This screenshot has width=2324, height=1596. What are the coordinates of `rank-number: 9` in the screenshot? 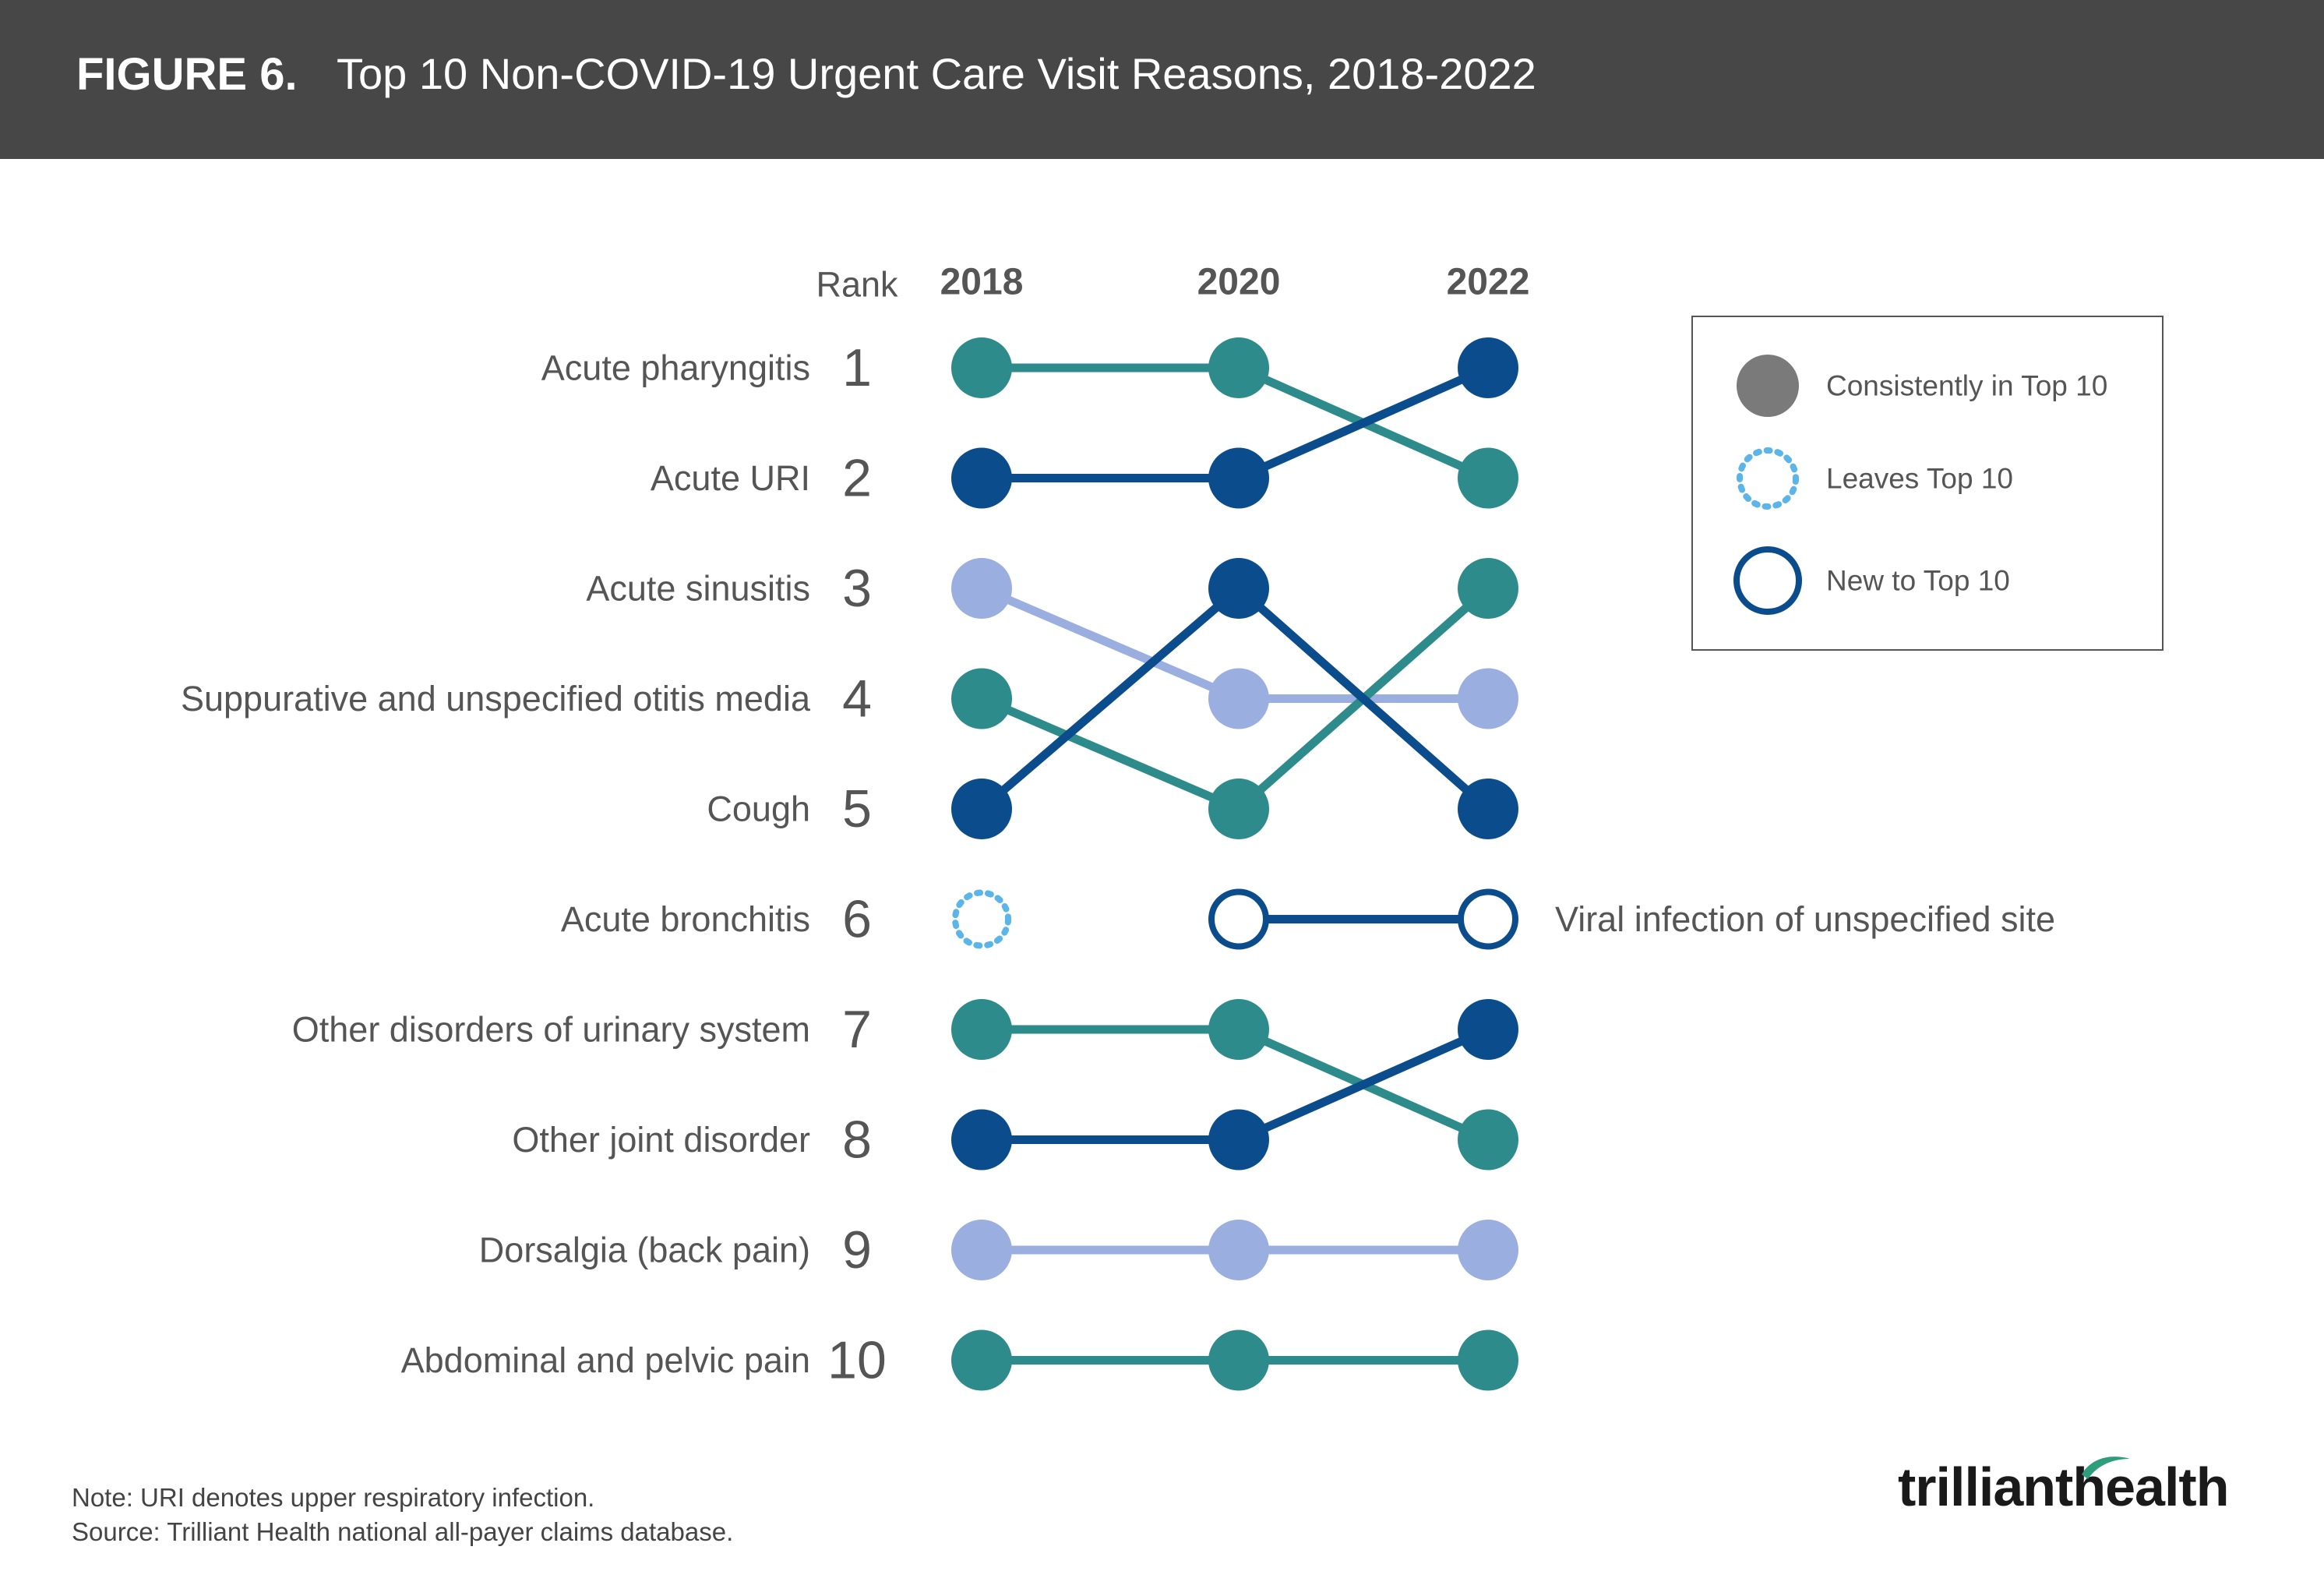 It's located at (857, 1250).